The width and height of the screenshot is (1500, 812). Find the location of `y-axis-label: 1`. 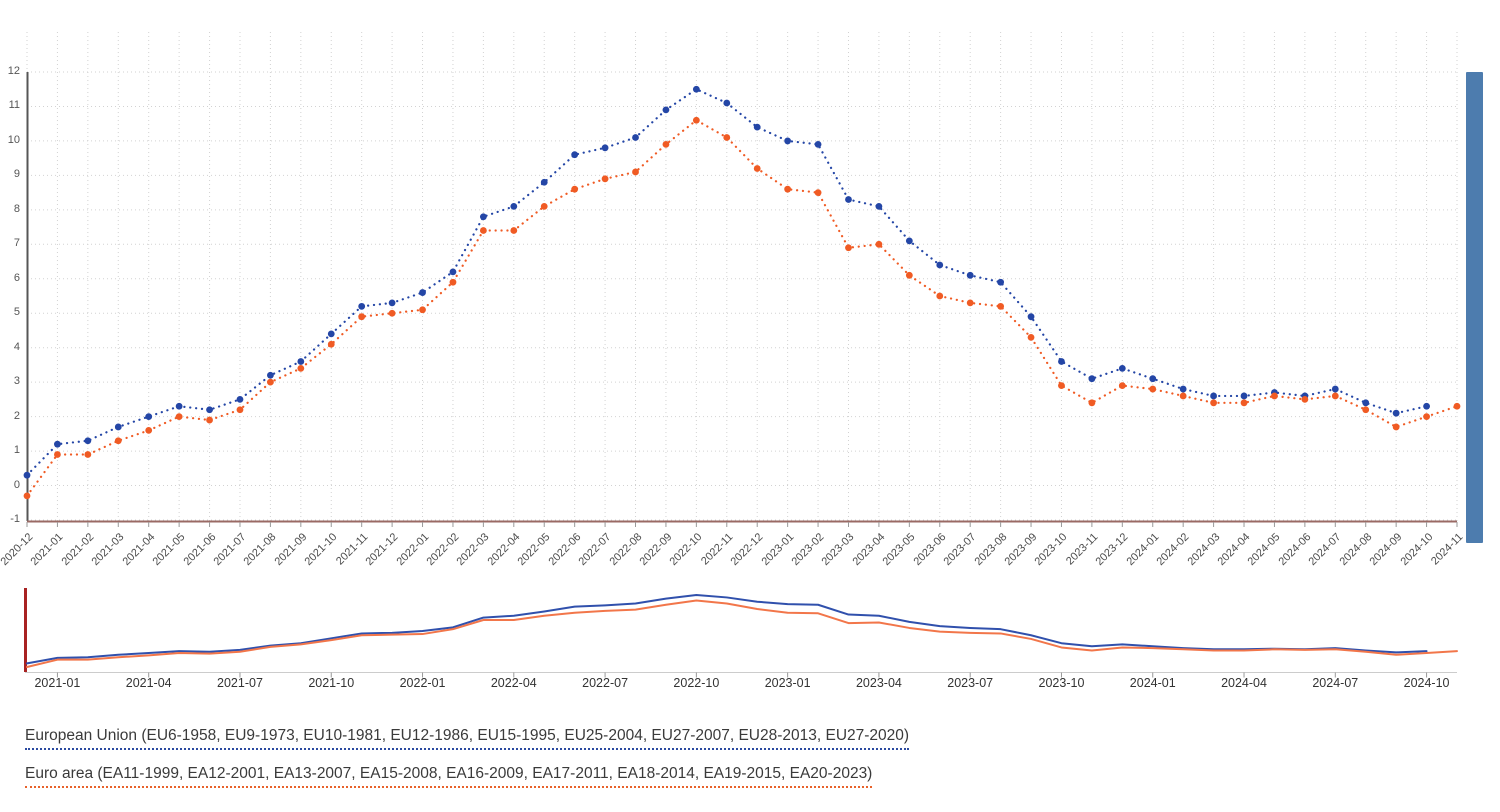

y-axis-label: 1 is located at coordinates (16, 450).